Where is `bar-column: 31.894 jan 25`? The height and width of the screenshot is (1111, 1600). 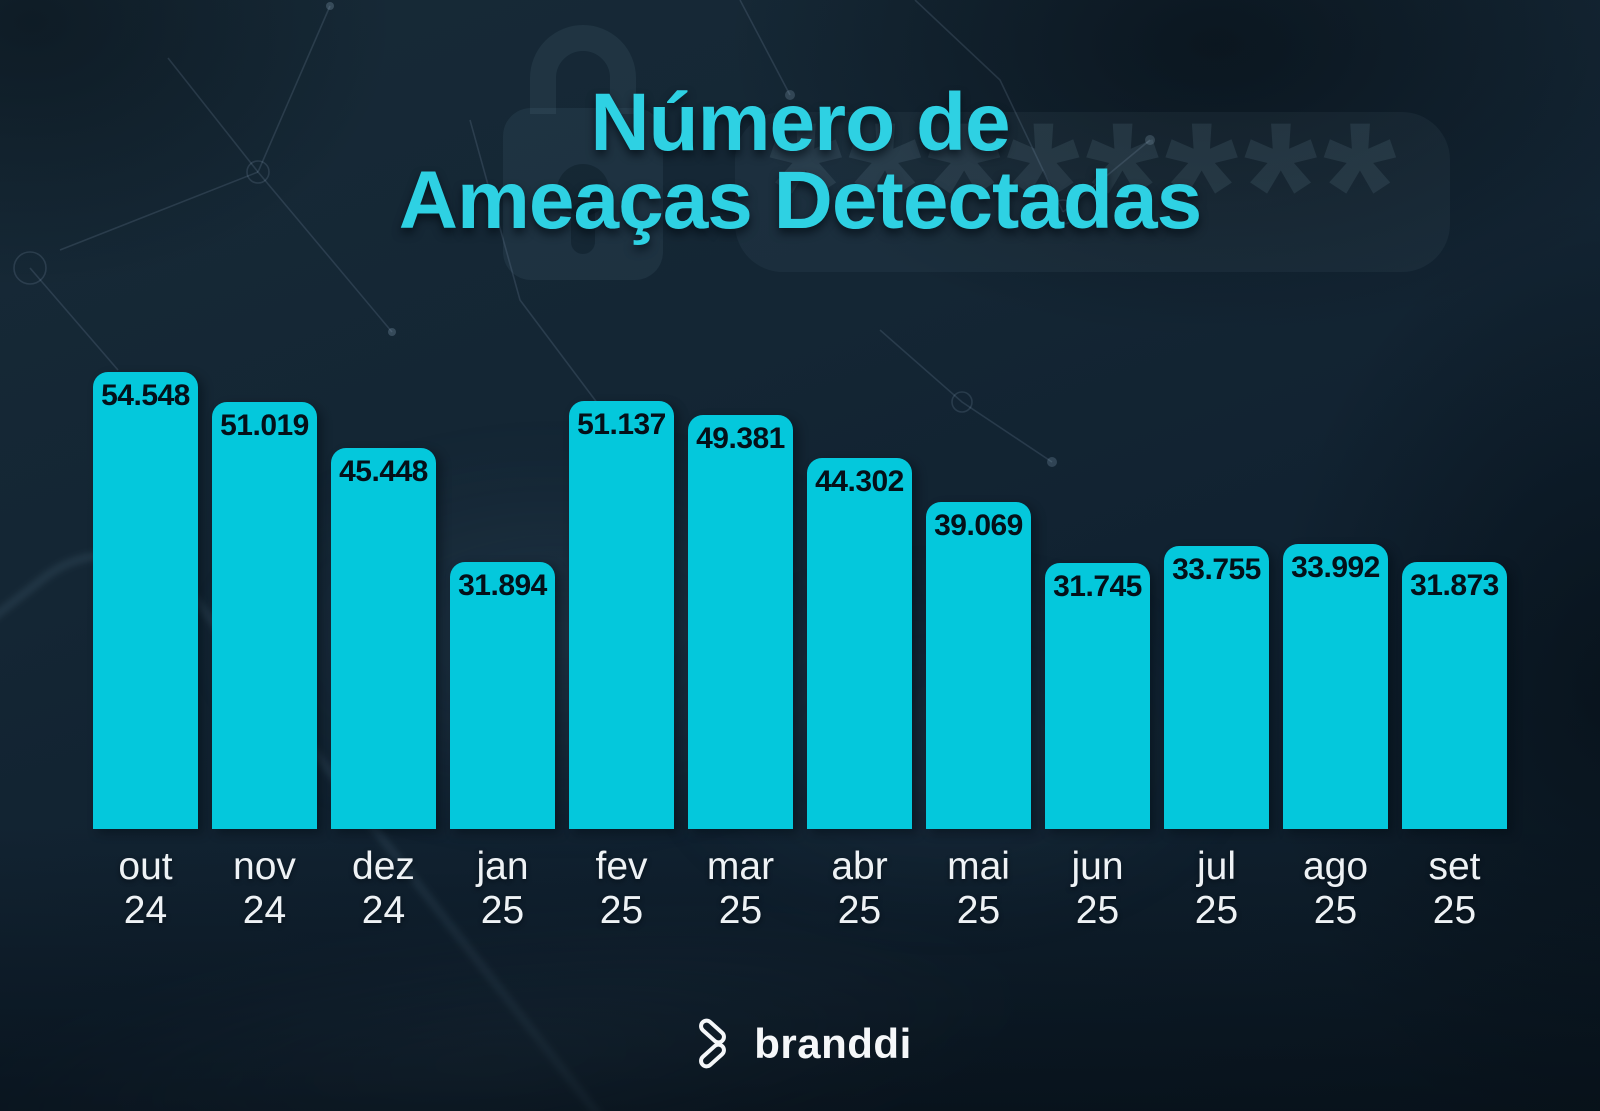
bar-column: 31.894 jan 25 is located at coordinates (502, 747).